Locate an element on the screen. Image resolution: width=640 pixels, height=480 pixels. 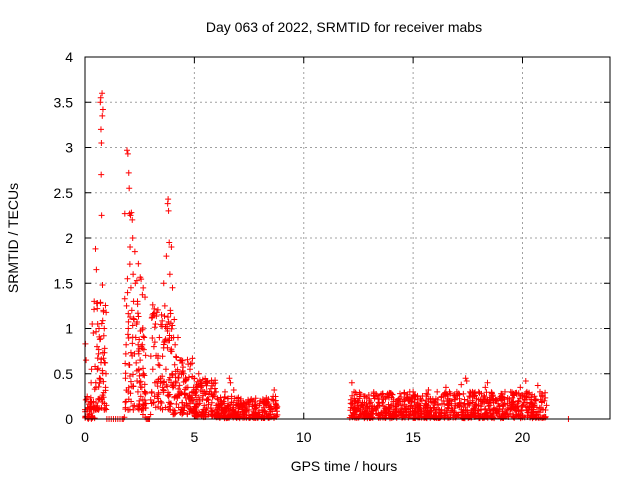
y-tick-label: 3 is located at coordinates (69, 148).